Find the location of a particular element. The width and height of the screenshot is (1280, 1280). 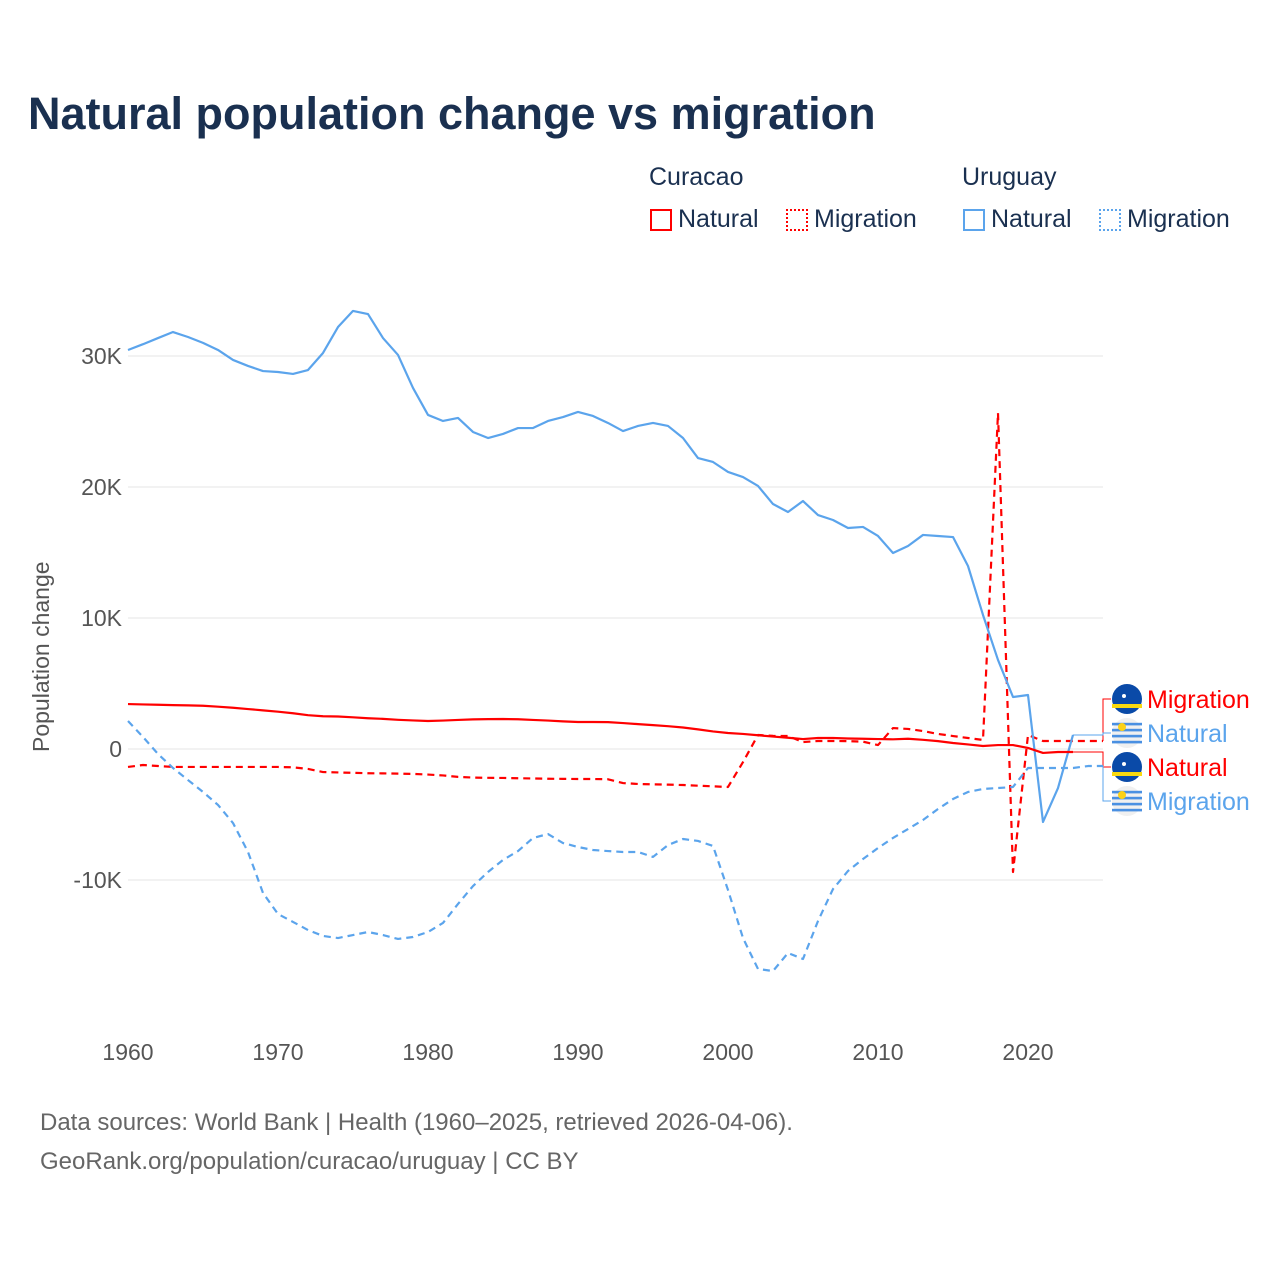

legend-uruguay-natural: Natural is located at coordinates (1017, 219).